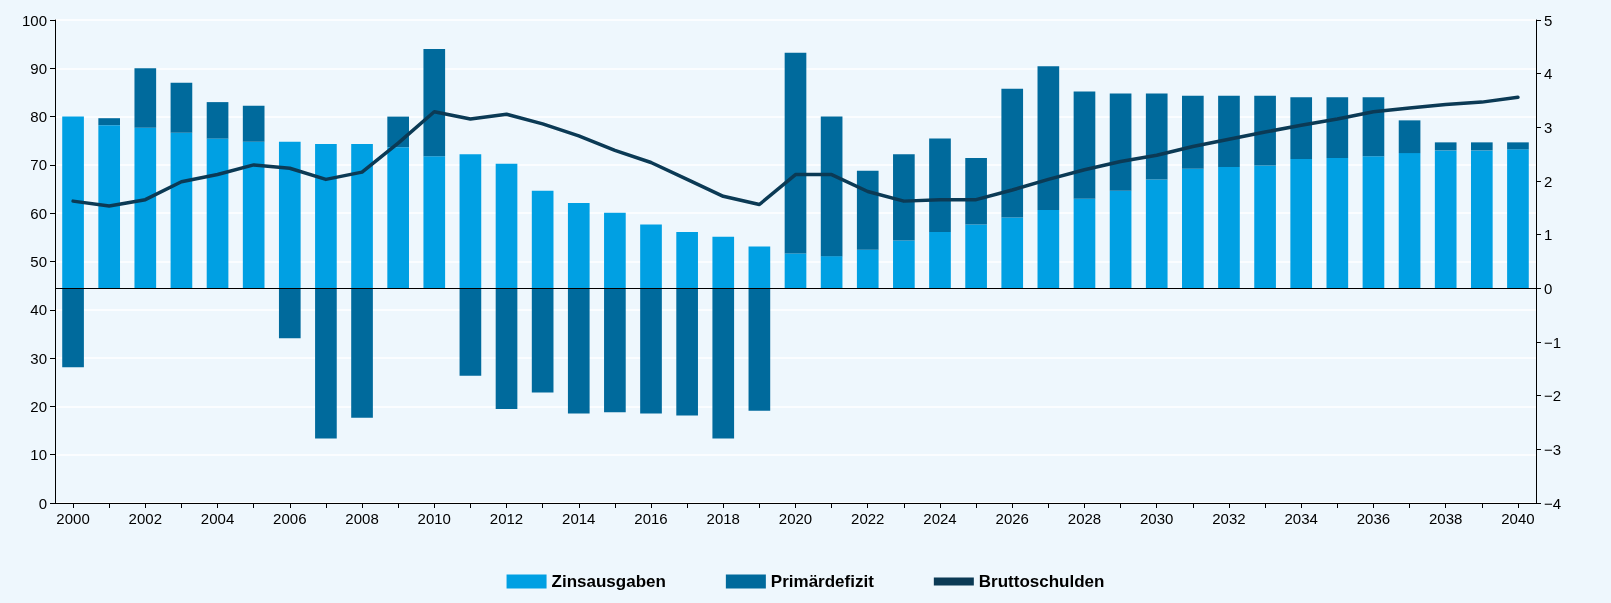  Describe the element at coordinates (579, 518) in the screenshot. I see `x-tick-label: 2014` at that location.